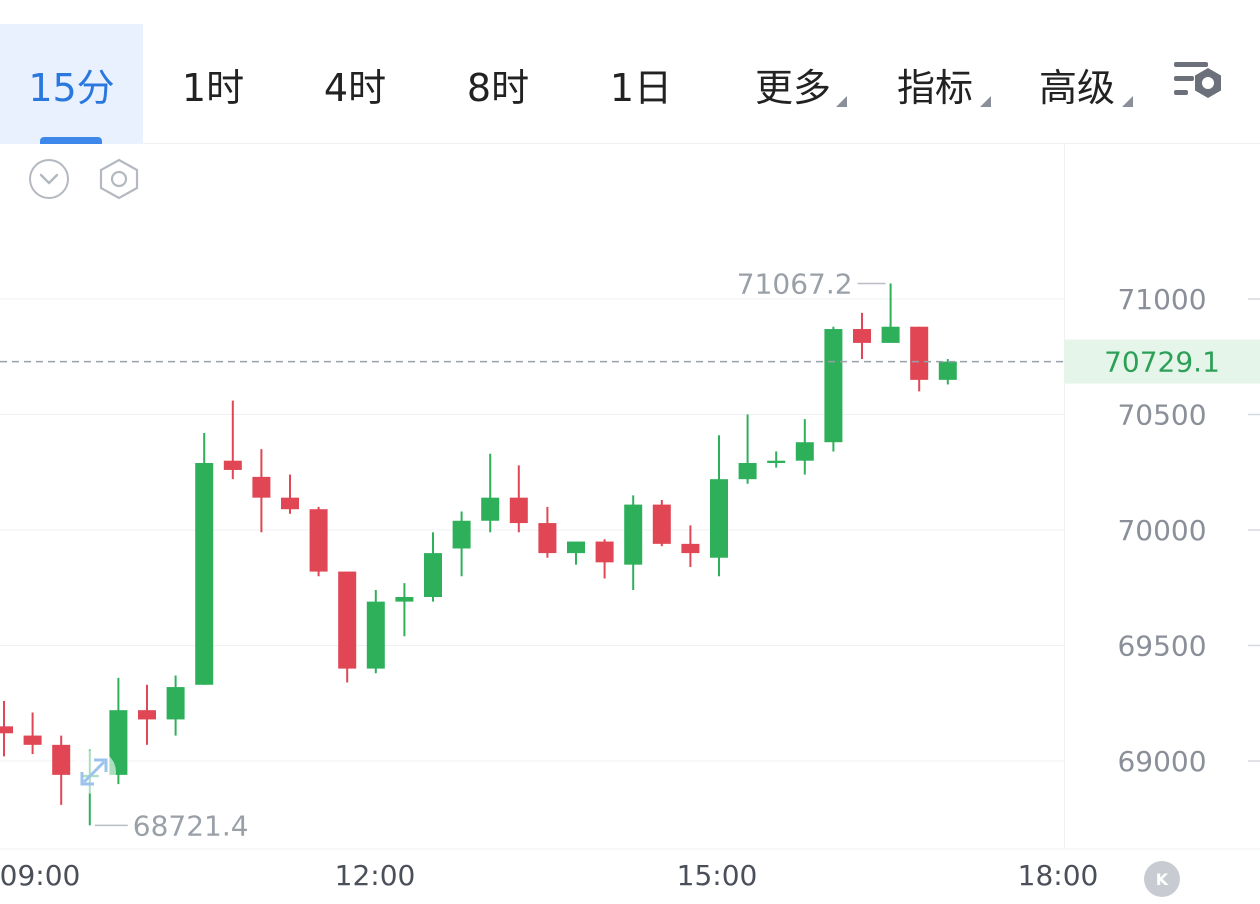 The height and width of the screenshot is (904, 1260). I want to click on current-price-badge, so click(1162, 361).